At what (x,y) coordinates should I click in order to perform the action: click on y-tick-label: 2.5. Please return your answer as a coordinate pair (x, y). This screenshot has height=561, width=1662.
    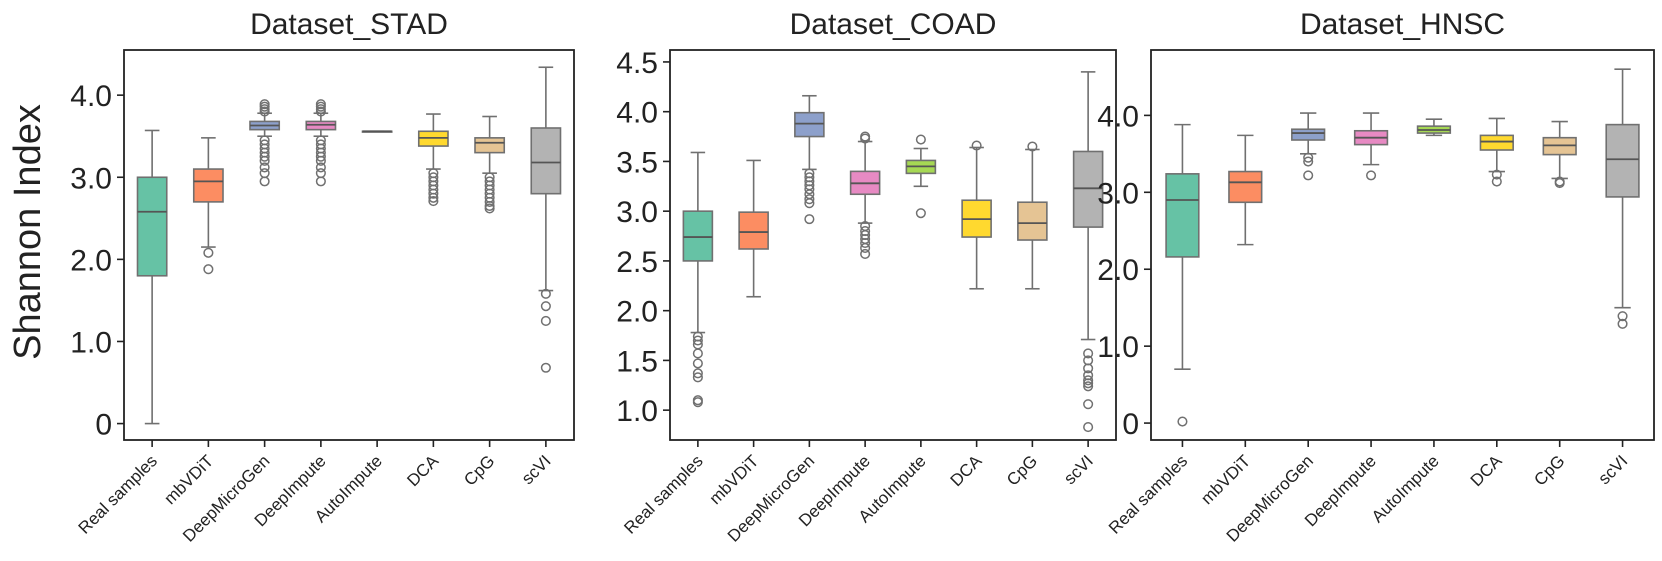
    Looking at the image, I should click on (637, 262).